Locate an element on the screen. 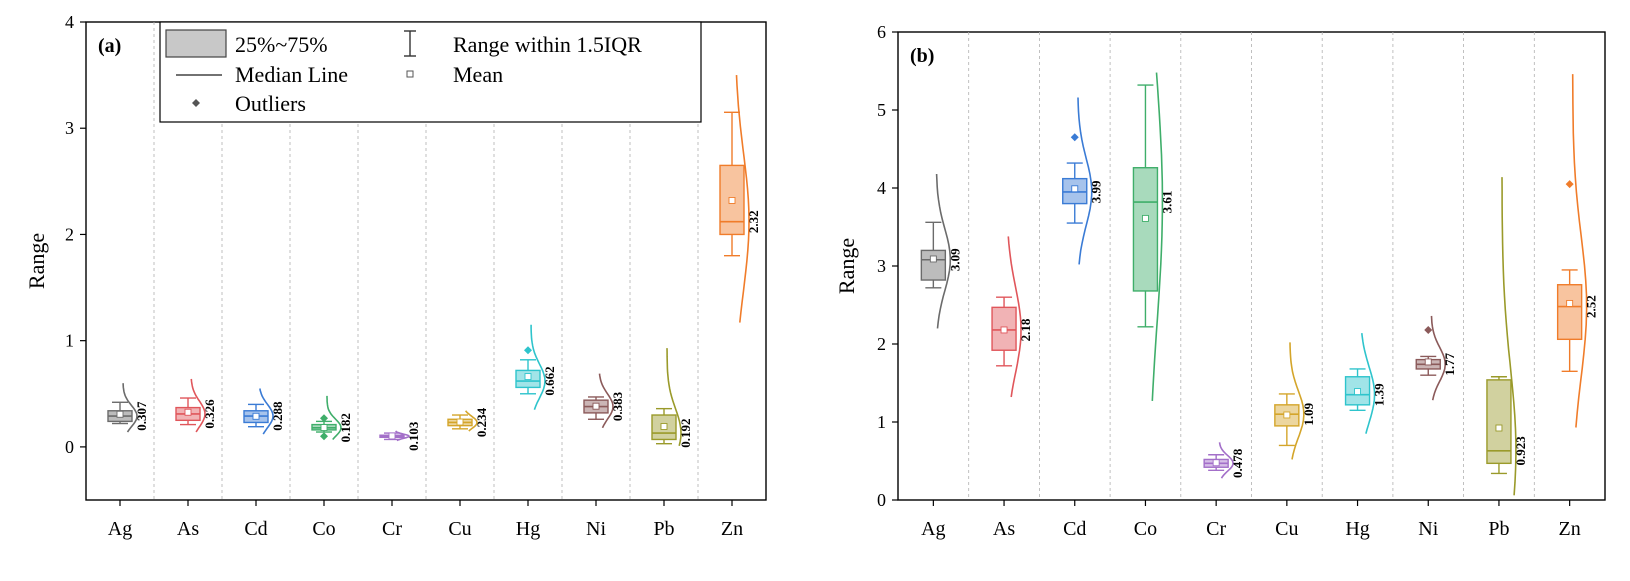 The width and height of the screenshot is (1630, 581). panel-b-iqr-box-ag is located at coordinates (933, 265).